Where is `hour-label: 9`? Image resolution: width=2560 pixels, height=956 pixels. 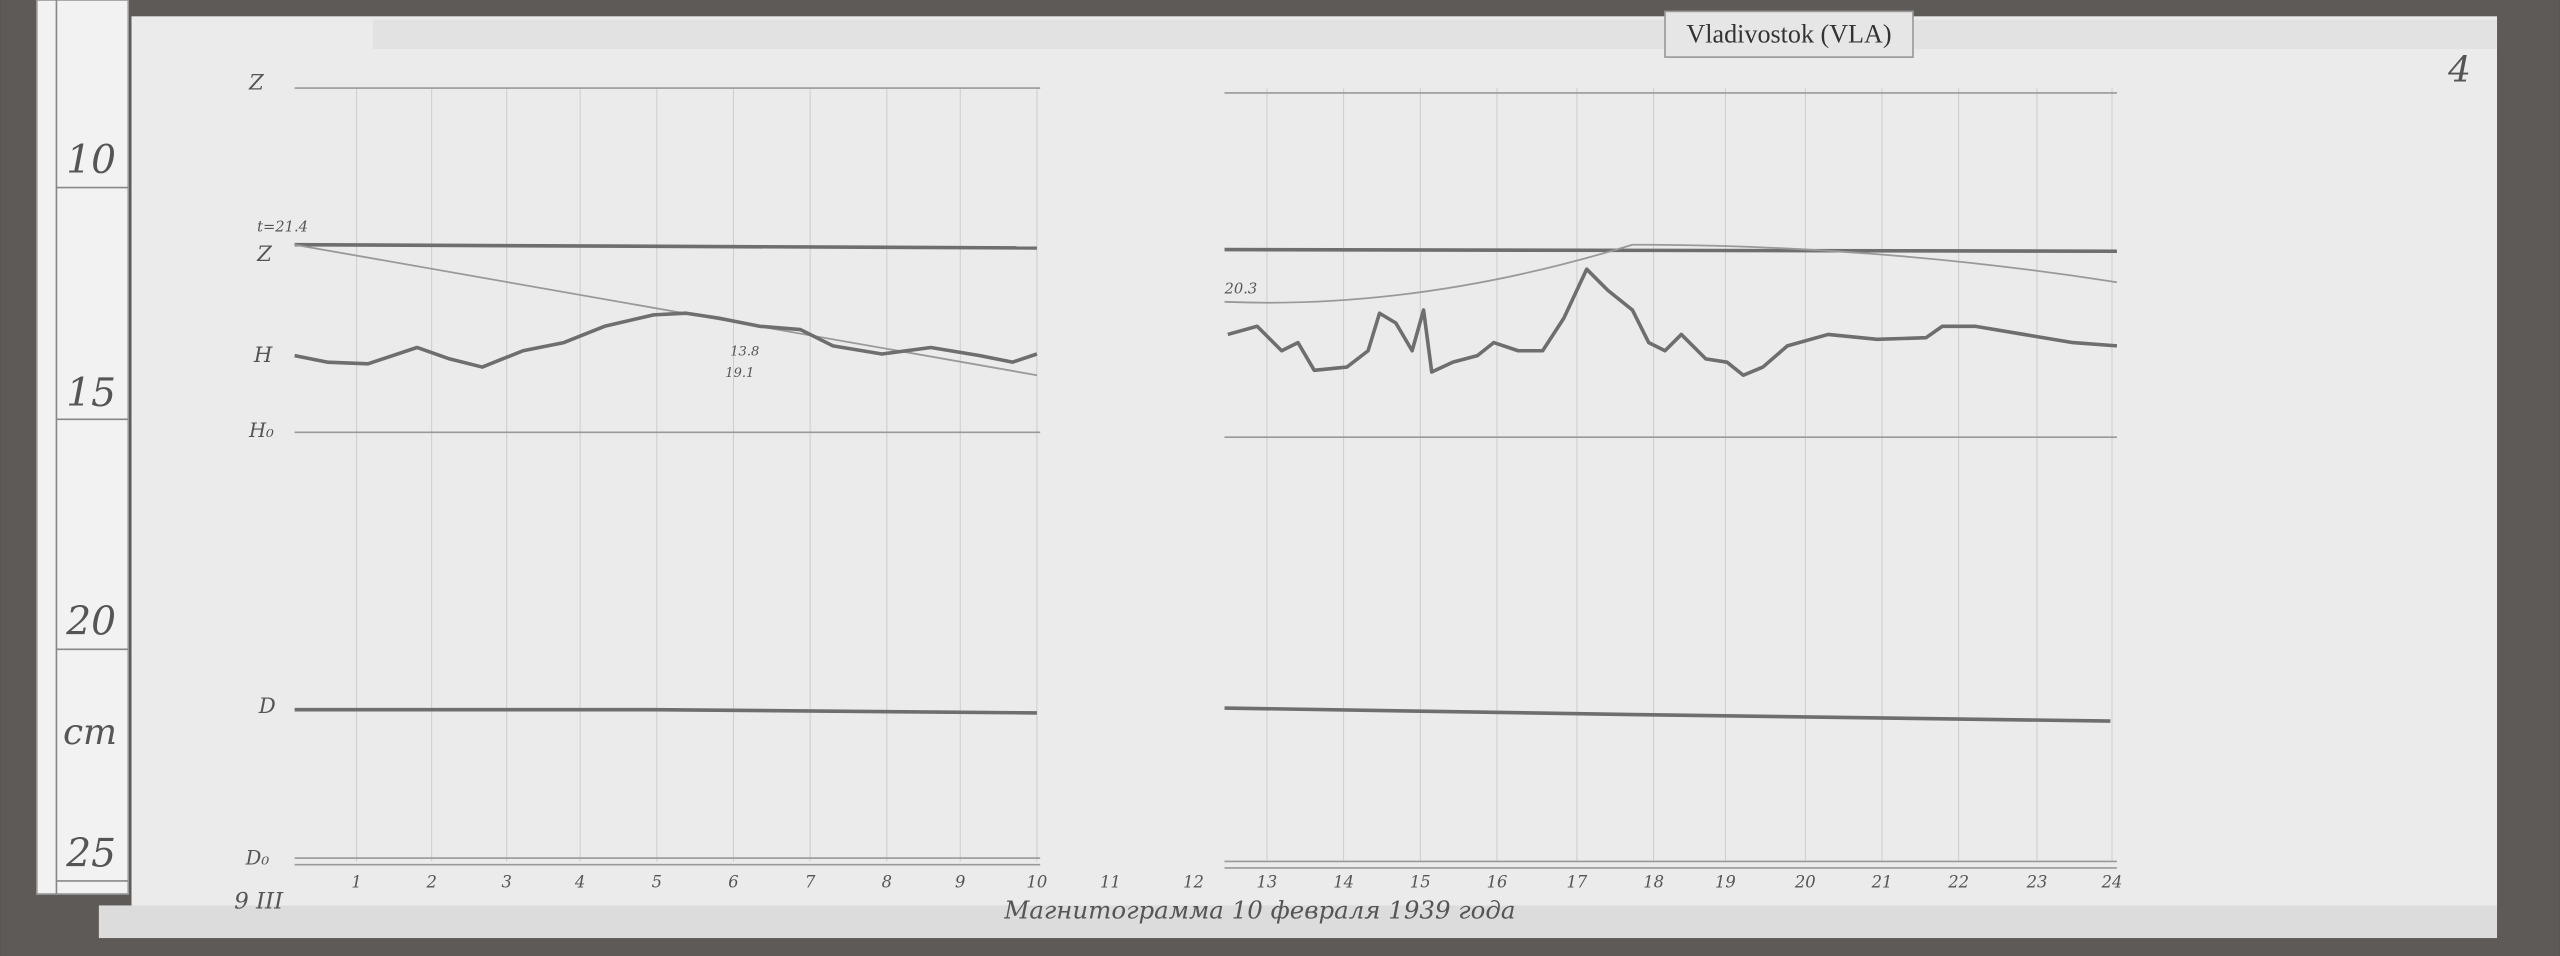 hour-label: 9 is located at coordinates (960, 881).